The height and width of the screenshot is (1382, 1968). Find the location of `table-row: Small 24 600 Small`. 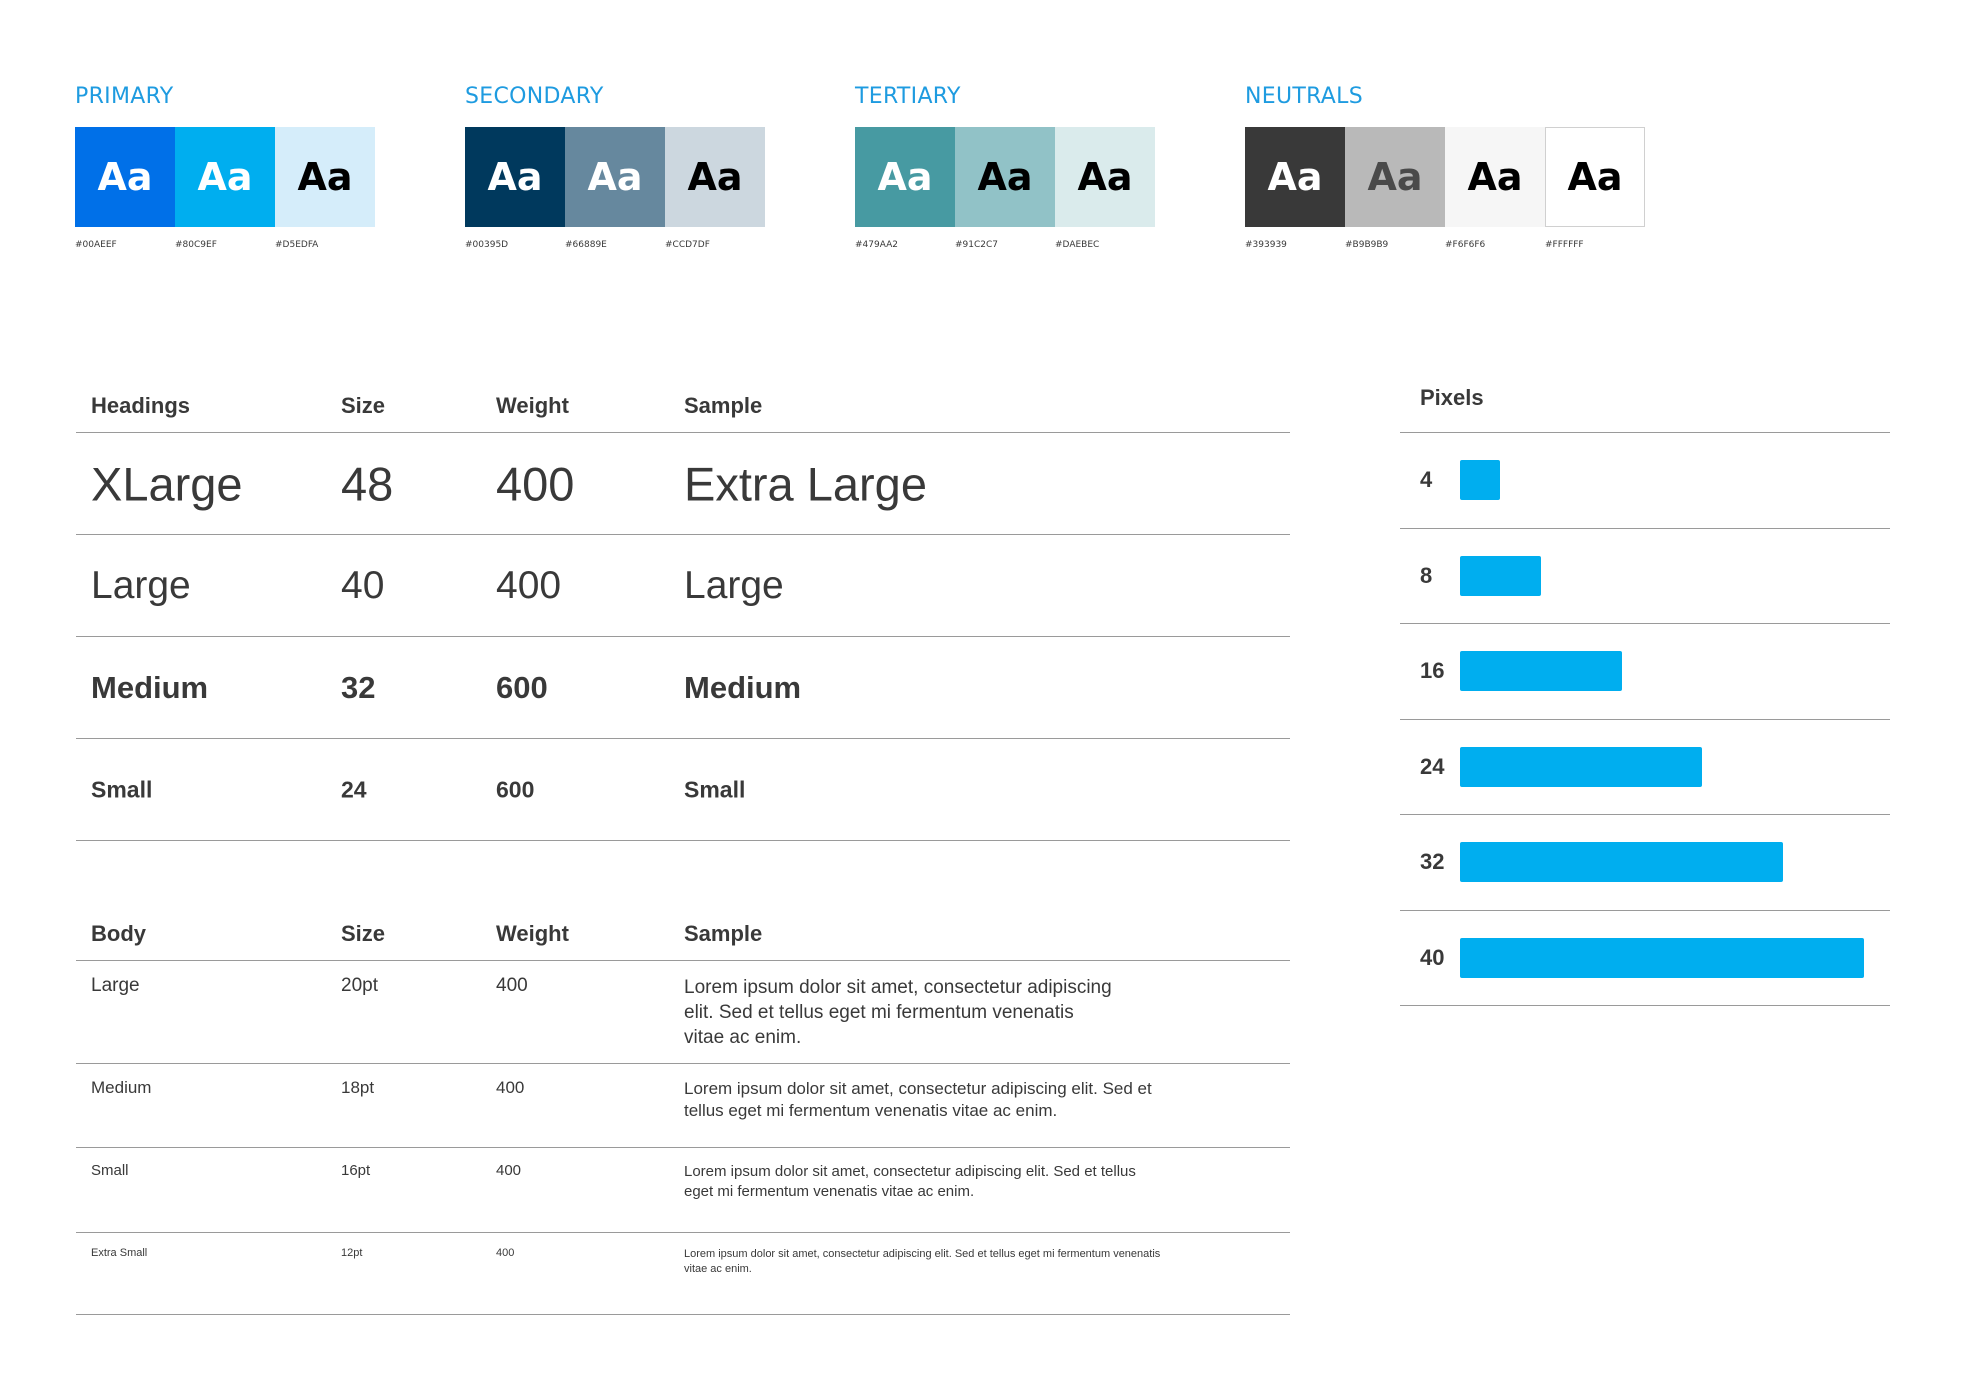

table-row: Small 24 600 Small is located at coordinates (683, 790).